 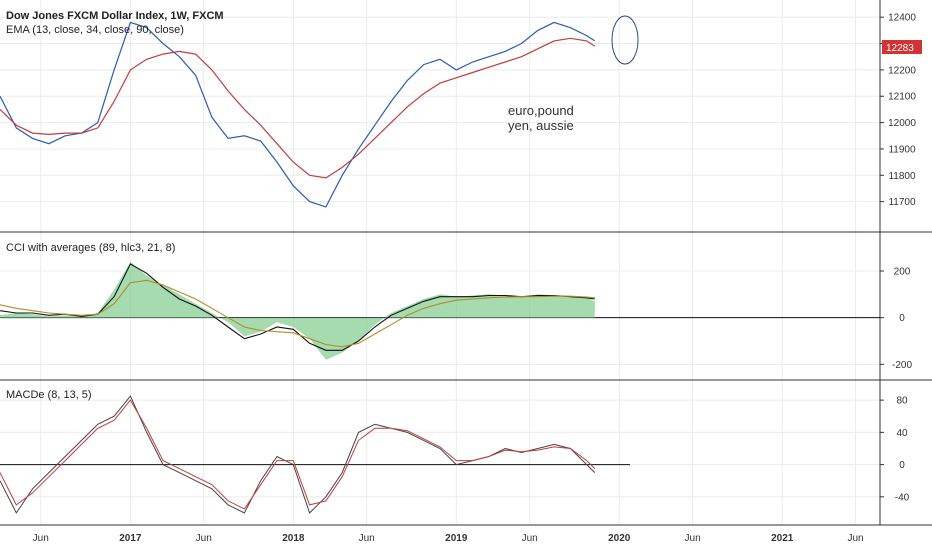 I want to click on macd-panel-title: MACDe (8, 13, 5), so click(x=49, y=395).